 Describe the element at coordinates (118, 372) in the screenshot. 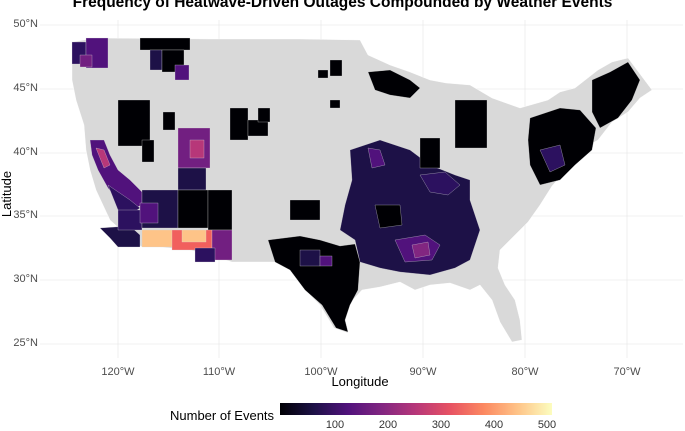

I see `x-tick-120: 120°W` at that location.